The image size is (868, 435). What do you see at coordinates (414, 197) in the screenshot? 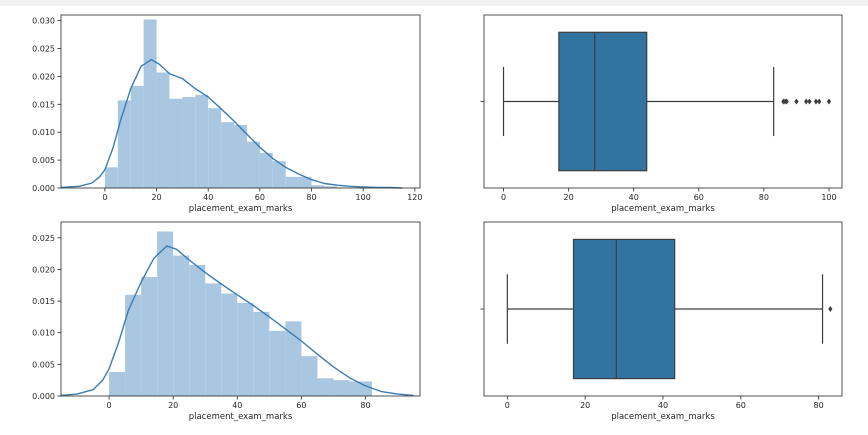
I see `x-tick-label: 120` at bounding box center [414, 197].